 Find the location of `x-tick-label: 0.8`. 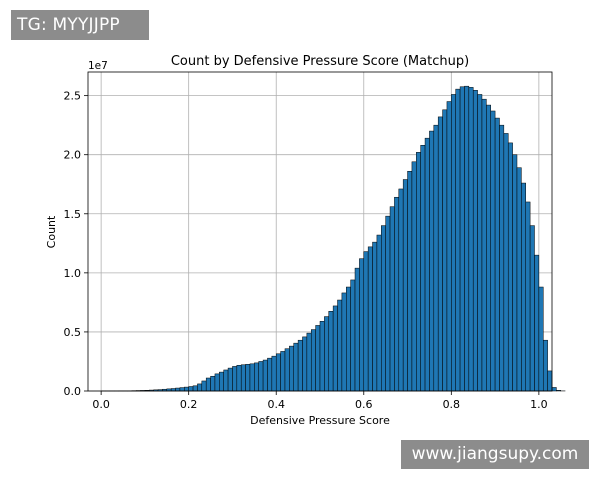

x-tick-label: 0.8 is located at coordinates (452, 404).